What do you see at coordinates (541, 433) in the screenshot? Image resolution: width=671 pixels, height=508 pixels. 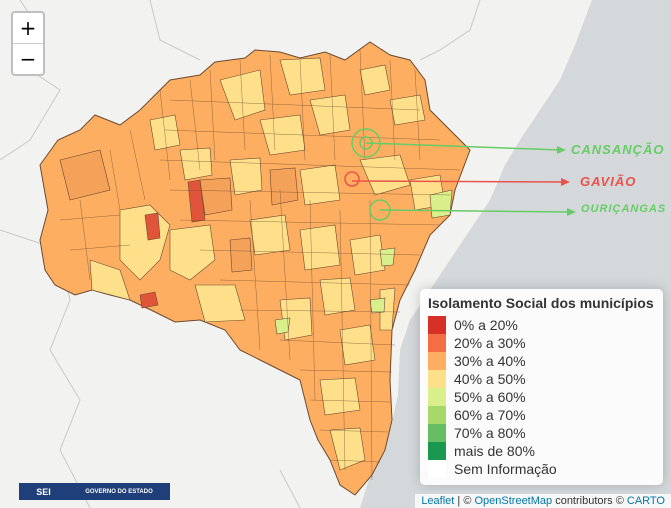 I see `legend-item: 70% a 80%` at bounding box center [541, 433].